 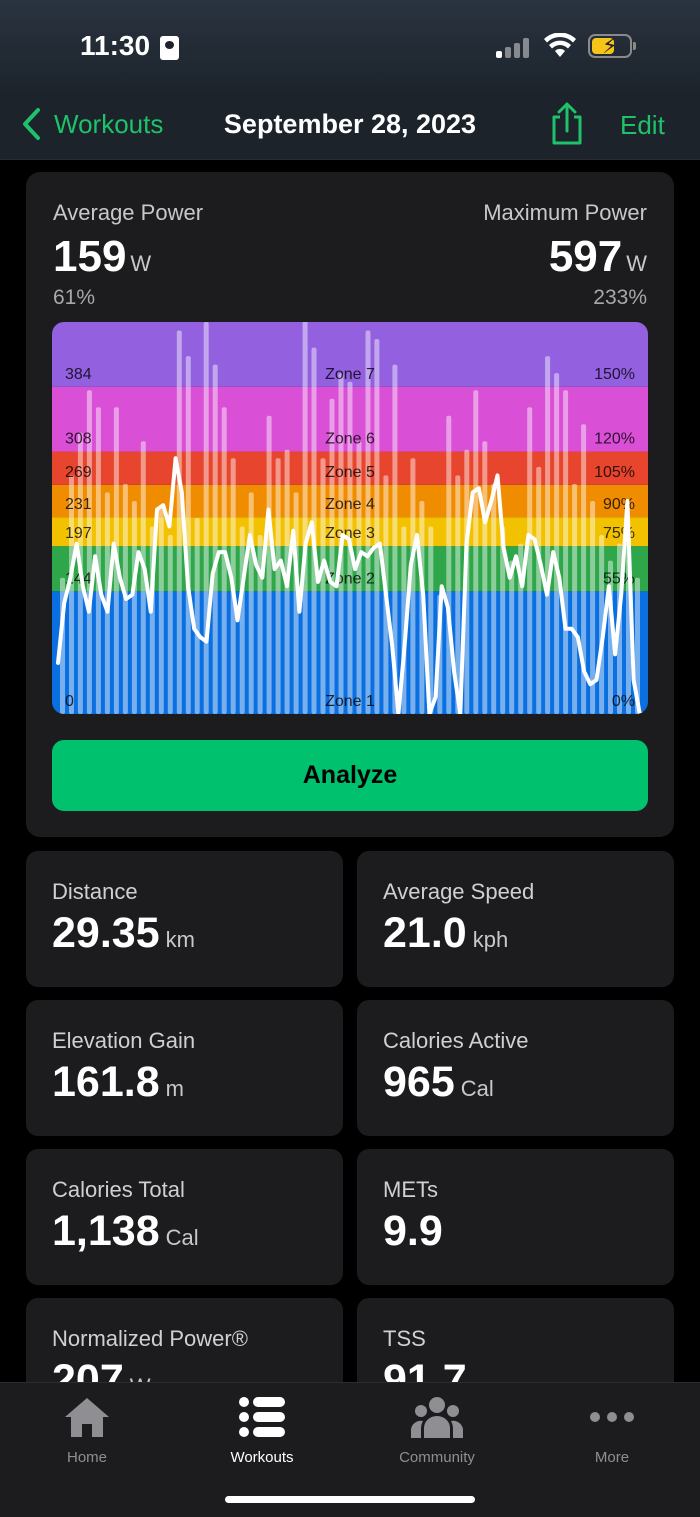 What do you see at coordinates (437, 1457) in the screenshot?
I see `tab-community-label: Community` at bounding box center [437, 1457].